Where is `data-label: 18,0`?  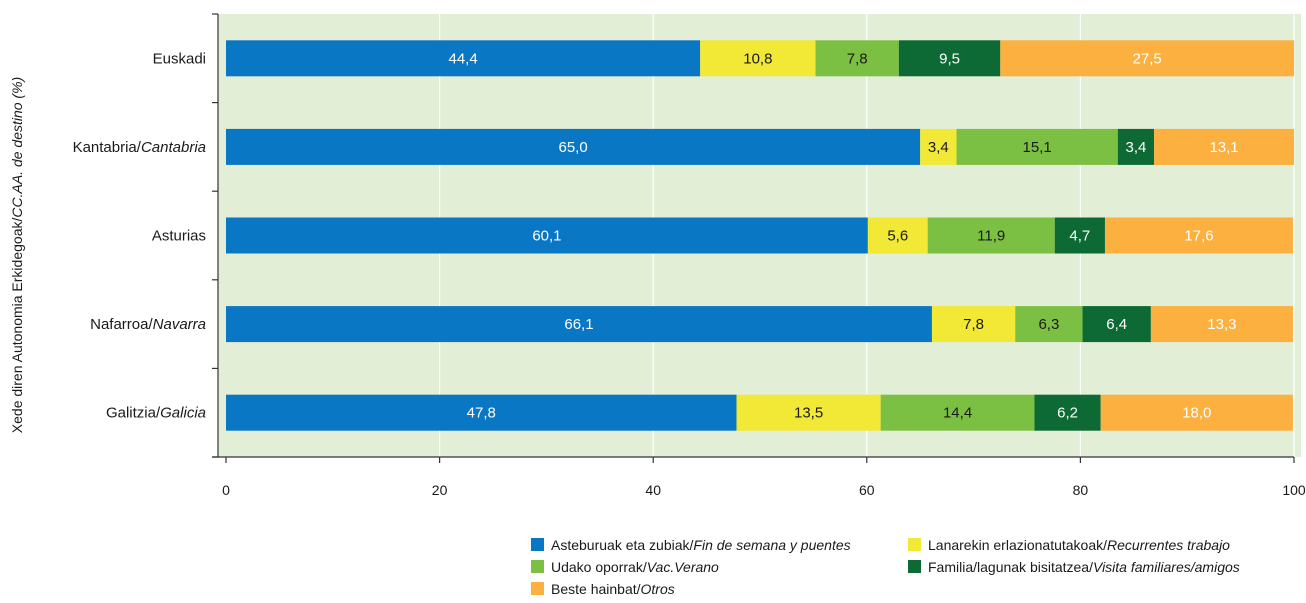
data-label: 18,0 is located at coordinates (1196, 413).